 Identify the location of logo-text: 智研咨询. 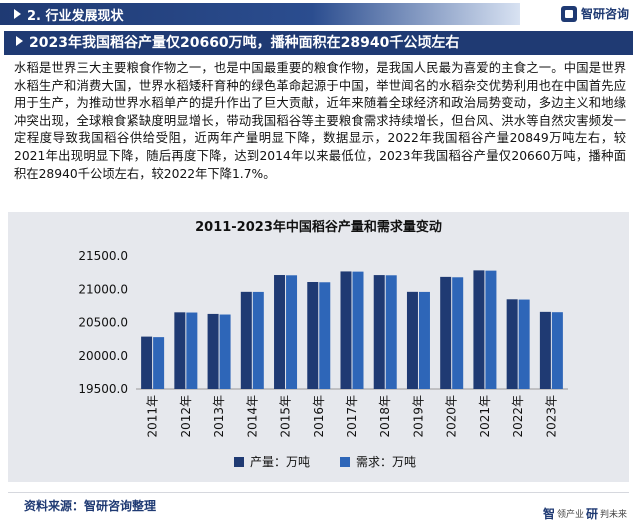
(604, 14).